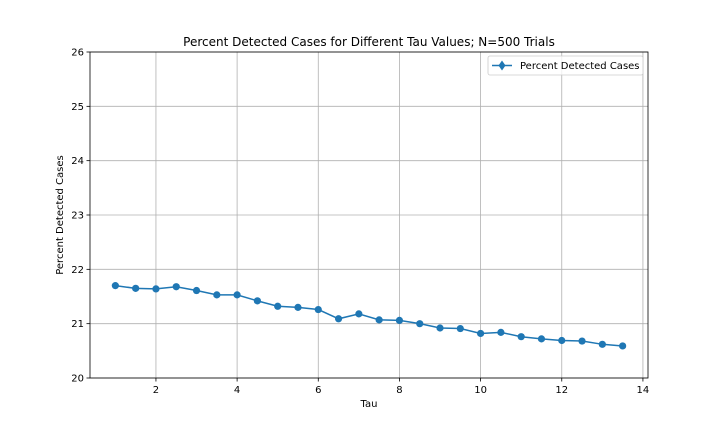 The width and height of the screenshot is (720, 432). What do you see at coordinates (369, 316) in the screenshot?
I see `series-layer` at bounding box center [369, 316].